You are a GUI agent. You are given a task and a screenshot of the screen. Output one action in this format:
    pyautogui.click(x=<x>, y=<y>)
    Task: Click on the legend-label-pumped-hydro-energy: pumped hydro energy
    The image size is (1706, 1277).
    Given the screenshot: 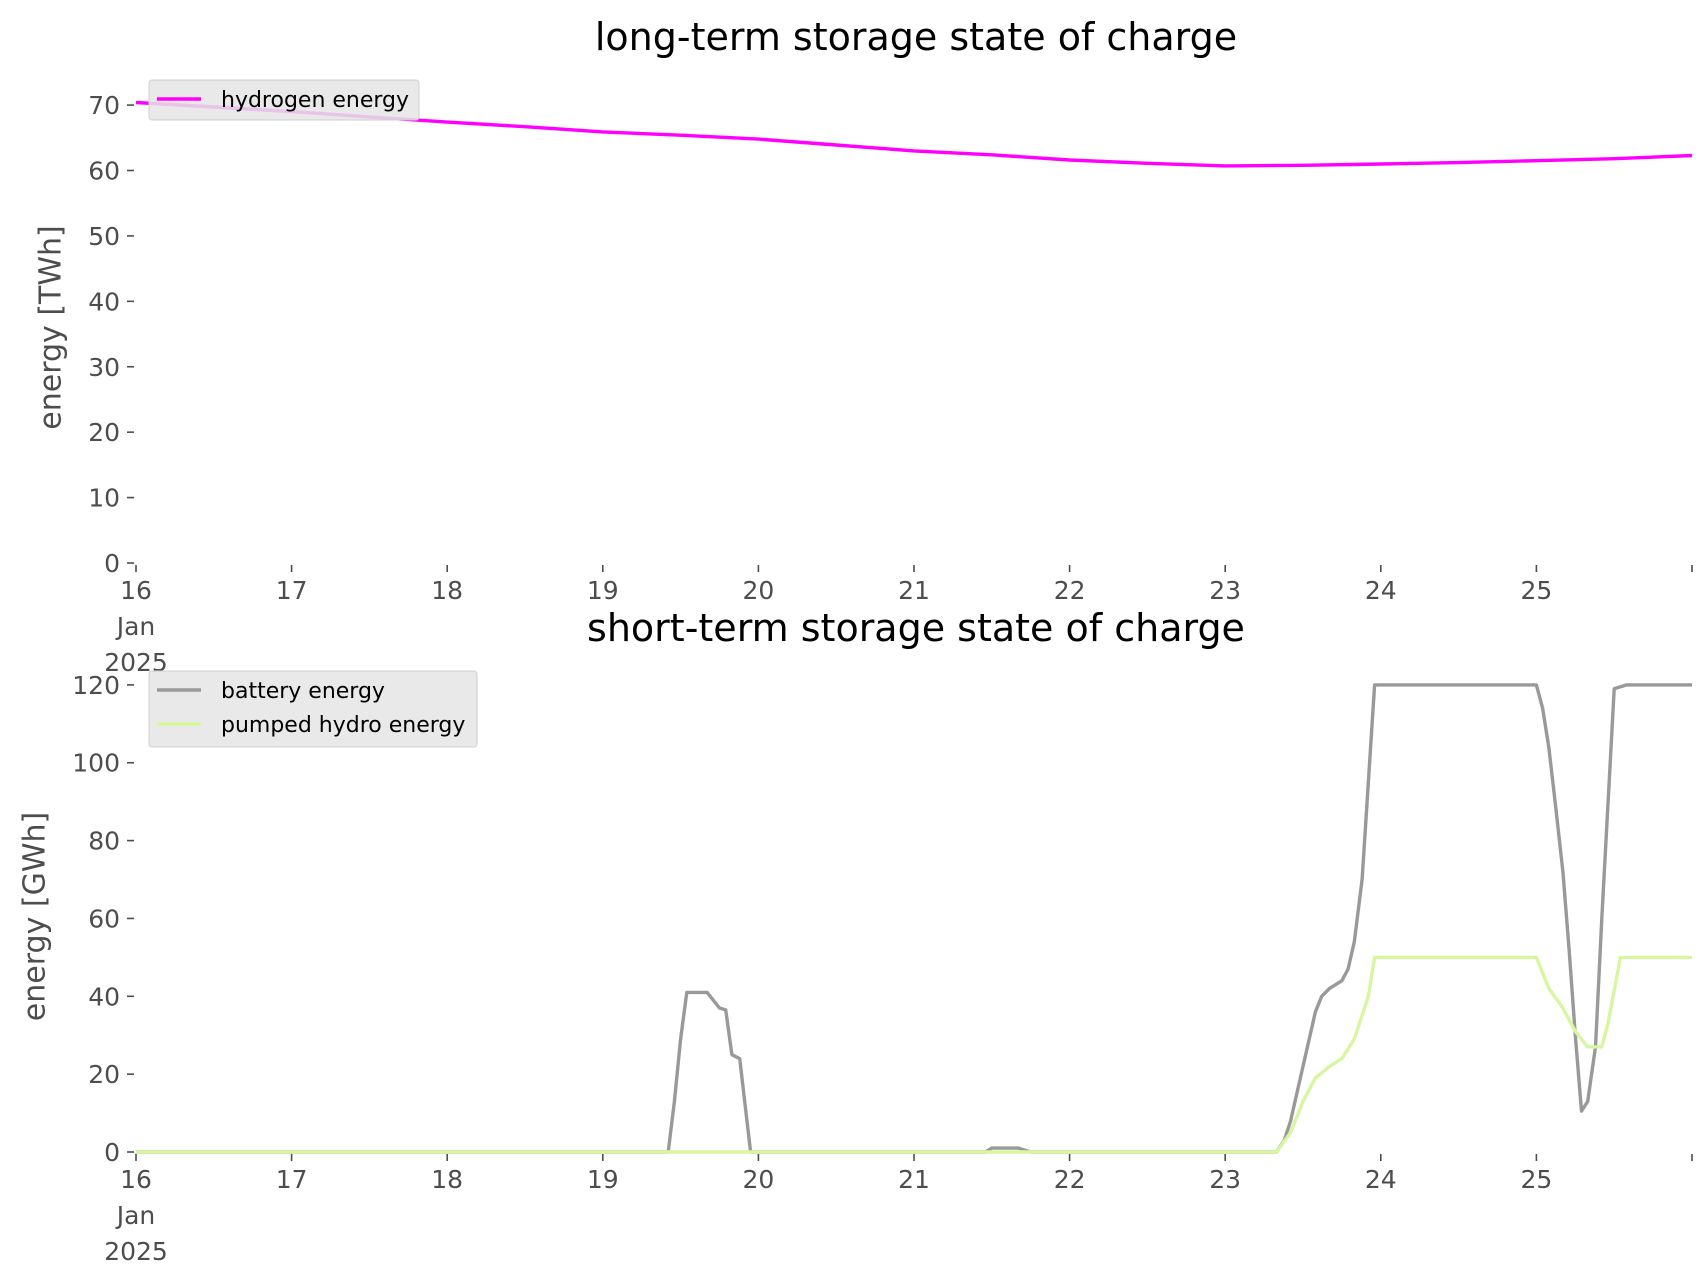 What is the action you would take?
    pyautogui.click(x=343, y=725)
    